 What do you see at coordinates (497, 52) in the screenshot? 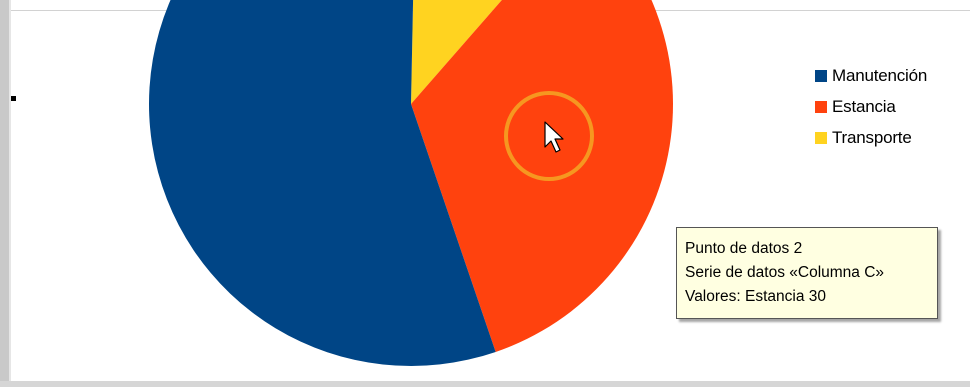
I see `pie-slice-transporte` at bounding box center [497, 52].